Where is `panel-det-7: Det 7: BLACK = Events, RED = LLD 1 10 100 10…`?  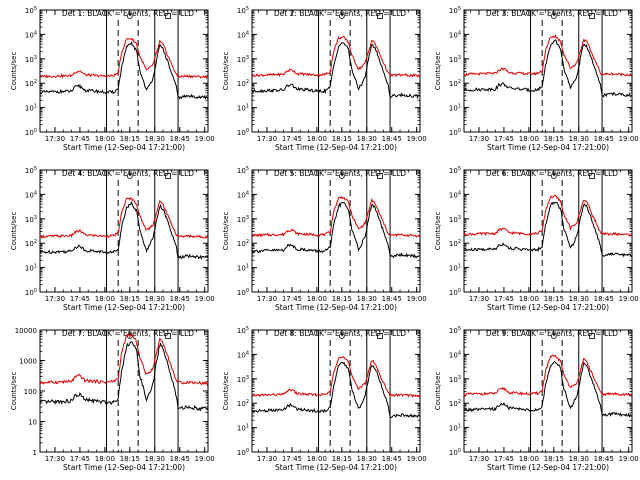 panel-det-7: Det 7: BLACK = Events, RED = LLD 1 10 100 10… is located at coordinates (112, 399).